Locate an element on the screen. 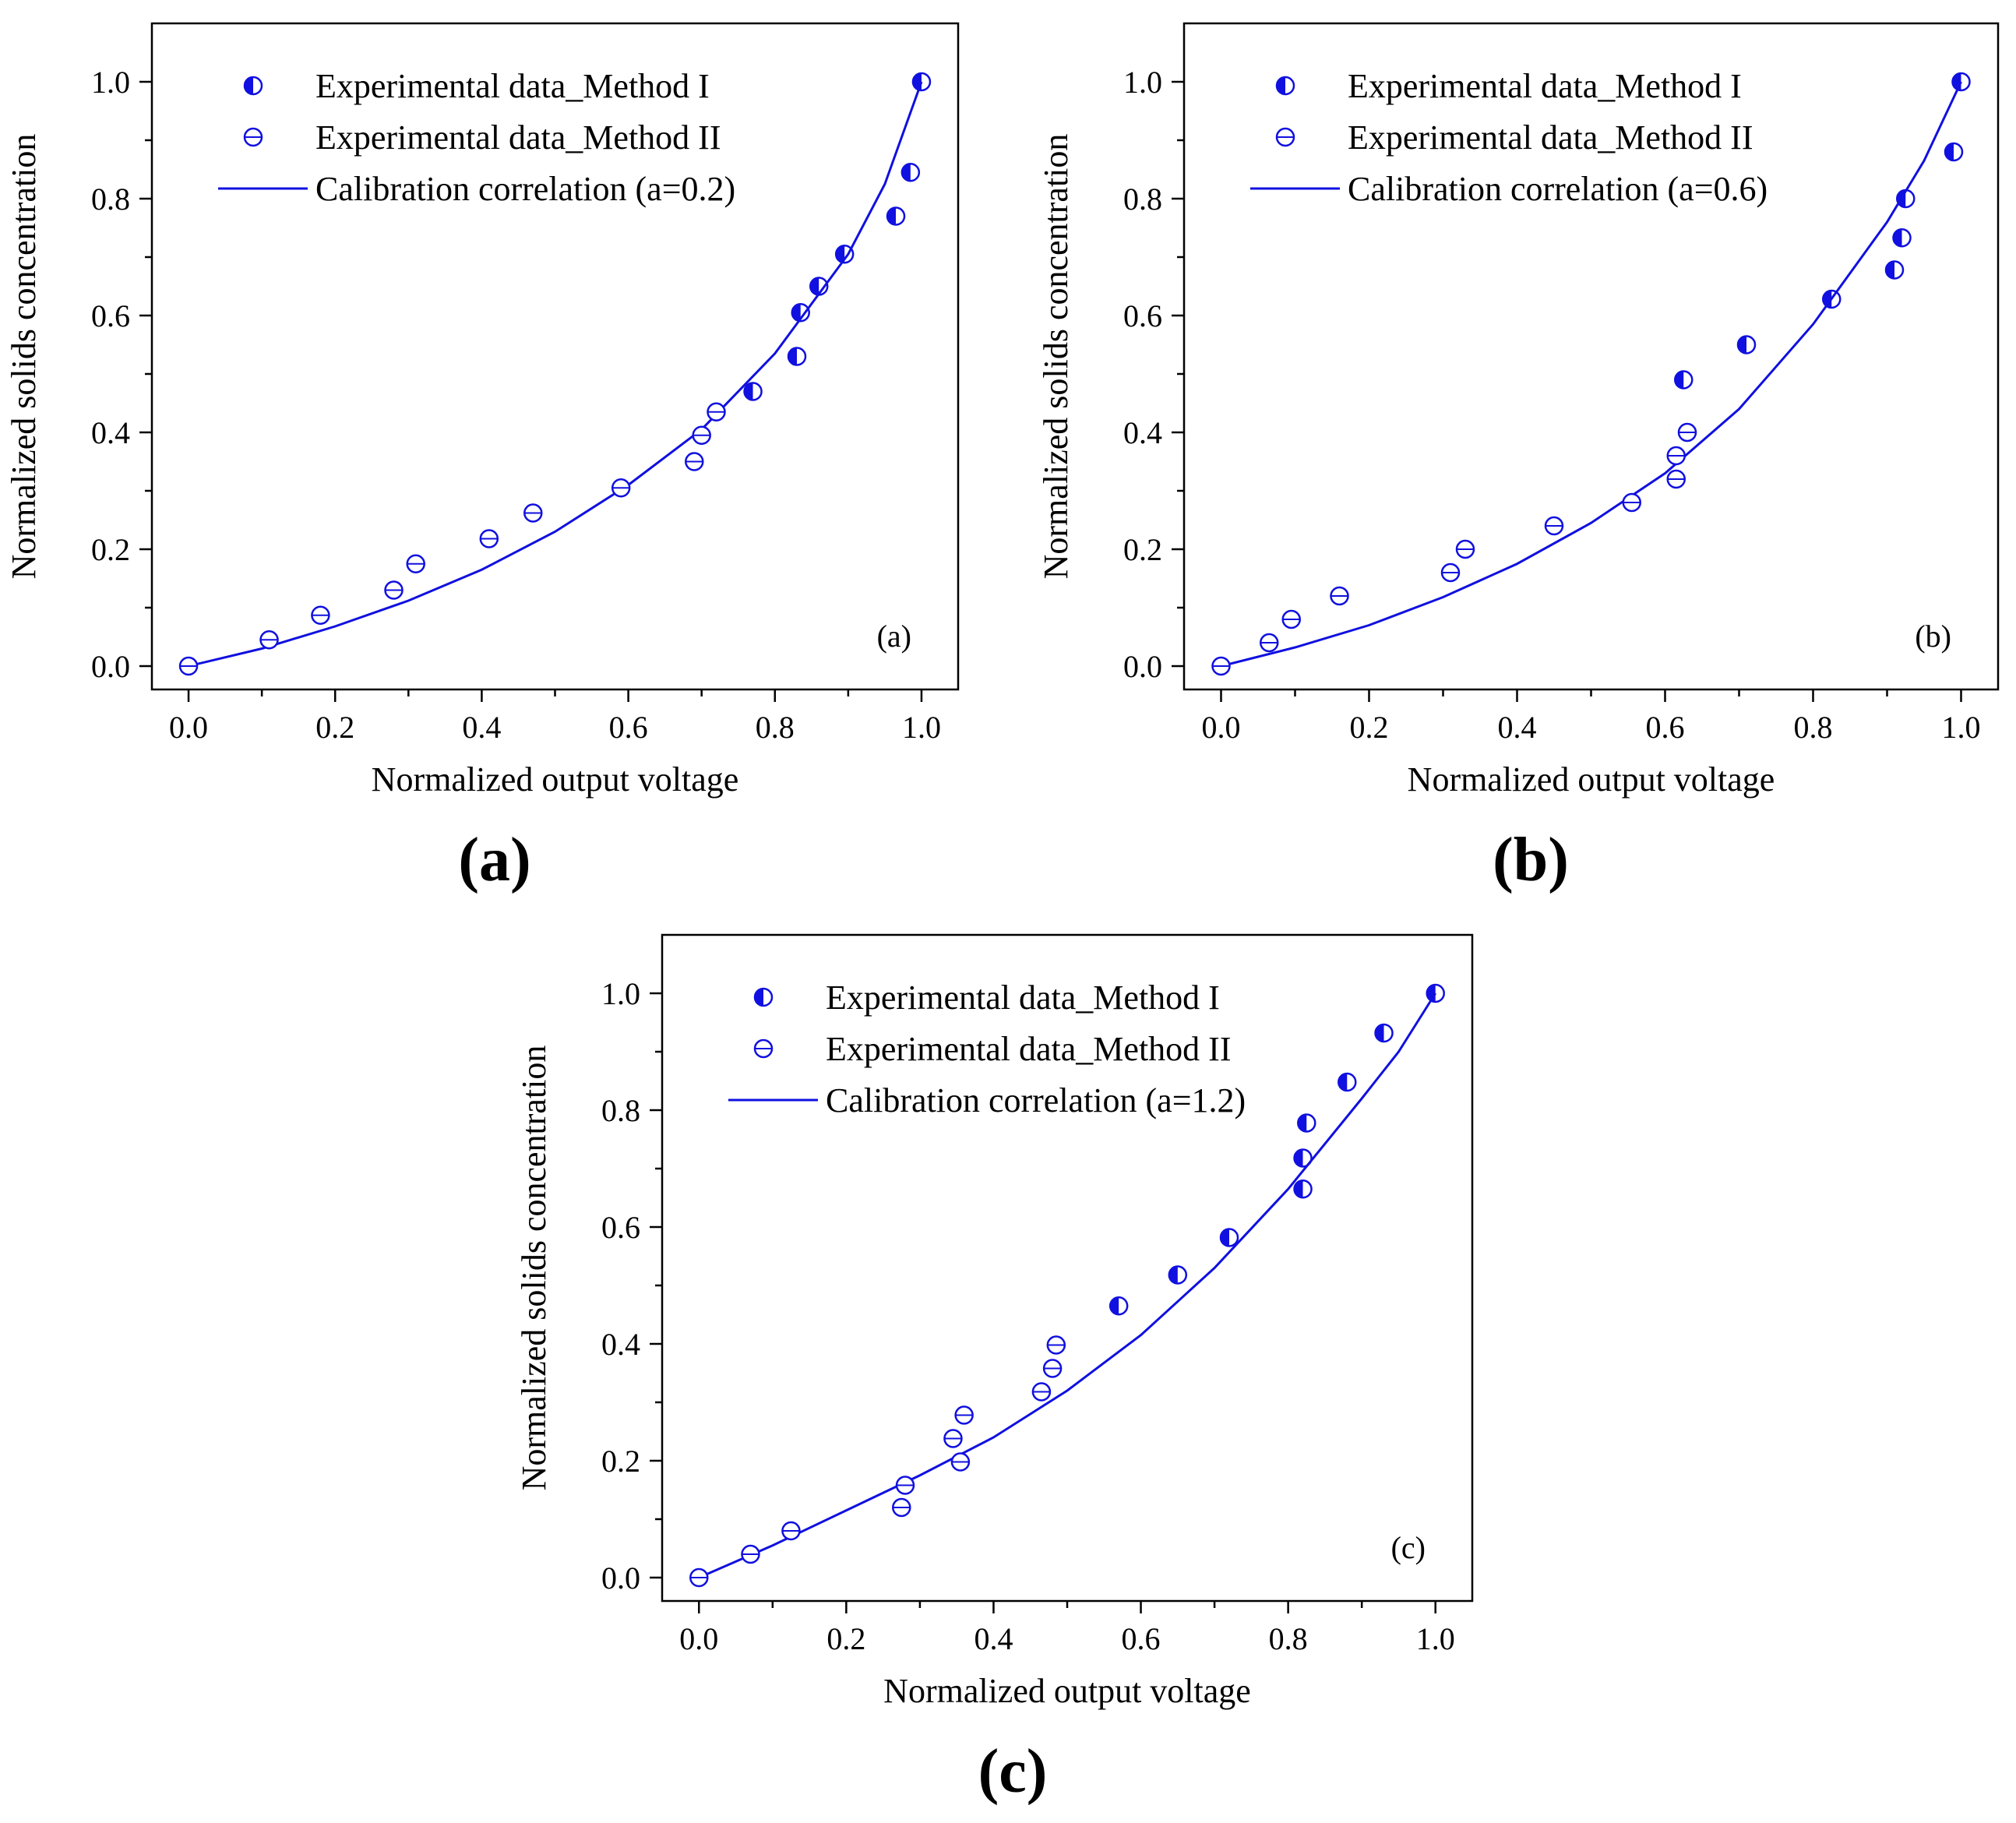 Image resolution: width=2016 pixels, height=1823 pixels. legend-label: Calibration correlation (a=1.2) is located at coordinates (1036, 1100).